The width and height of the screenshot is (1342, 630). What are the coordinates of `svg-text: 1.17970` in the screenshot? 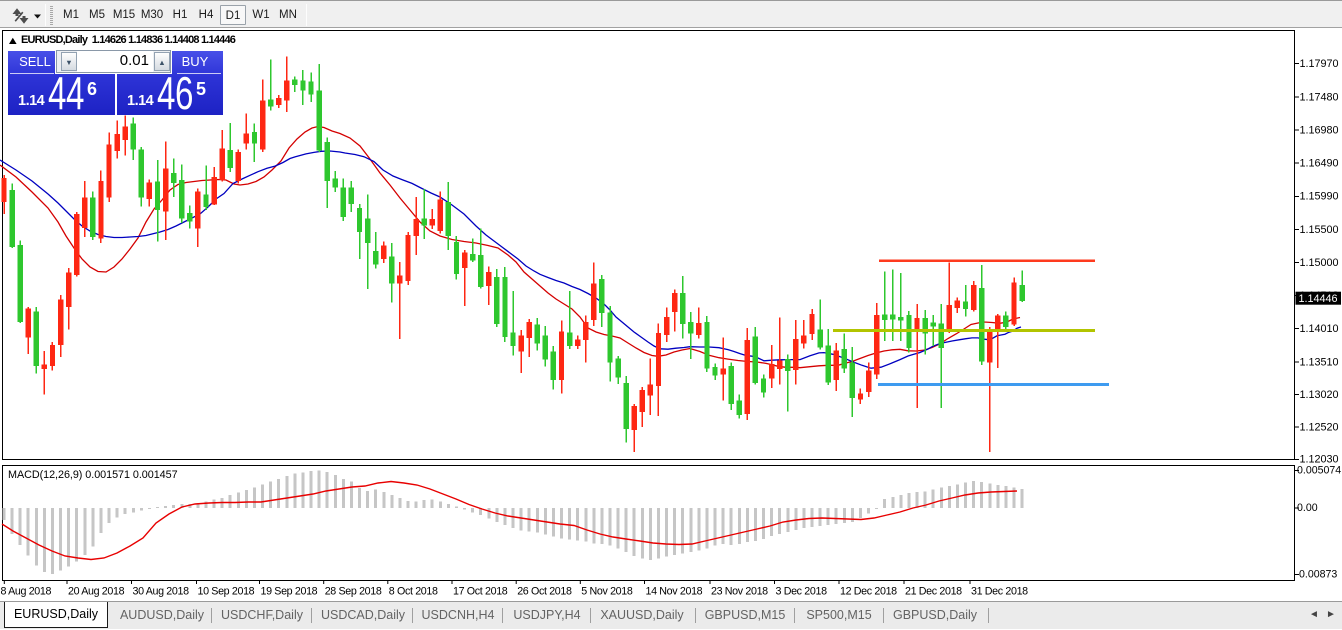 It's located at (1319, 64).